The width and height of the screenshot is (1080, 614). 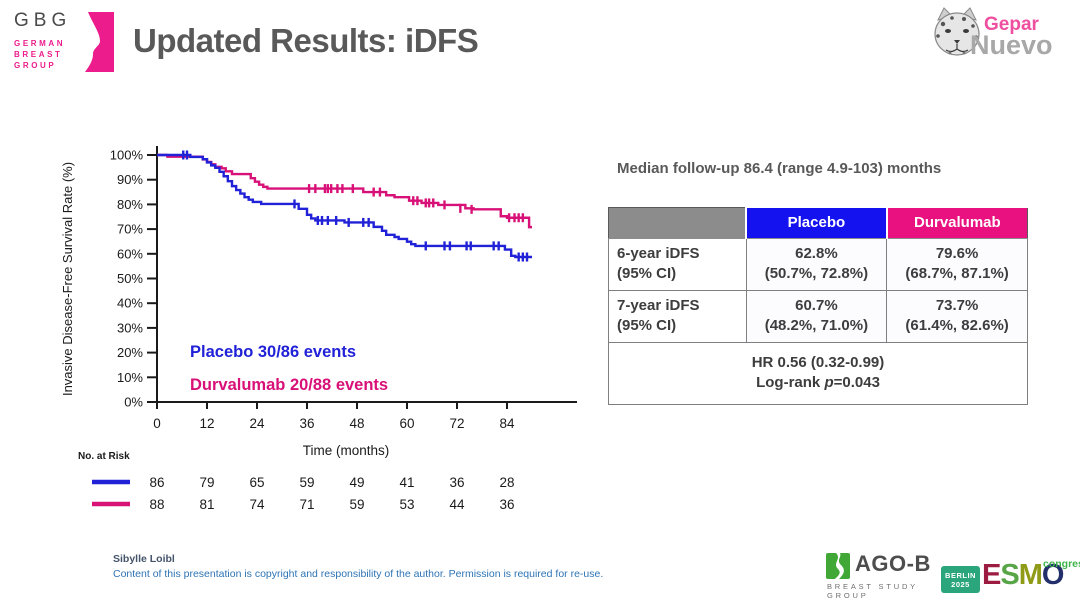 I want to click on cell-7year-placebo: 60.7% (48.2%, 71.0%), so click(x=816, y=316).